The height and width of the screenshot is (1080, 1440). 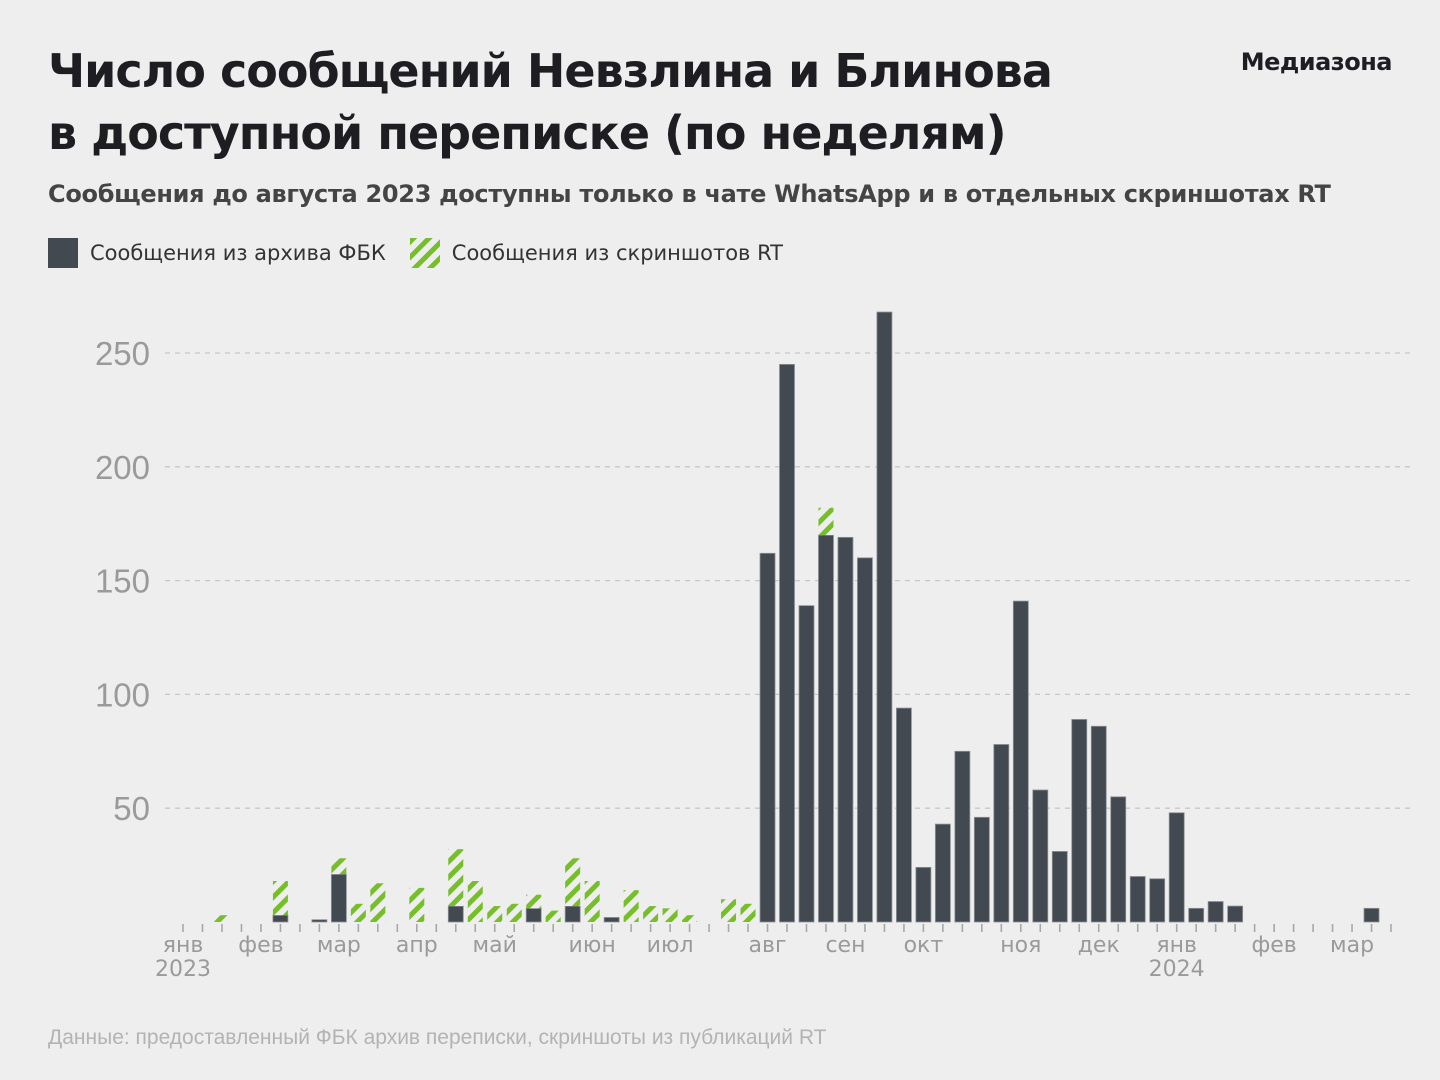 I want to click on legend-swatch-rt, so click(x=424, y=253).